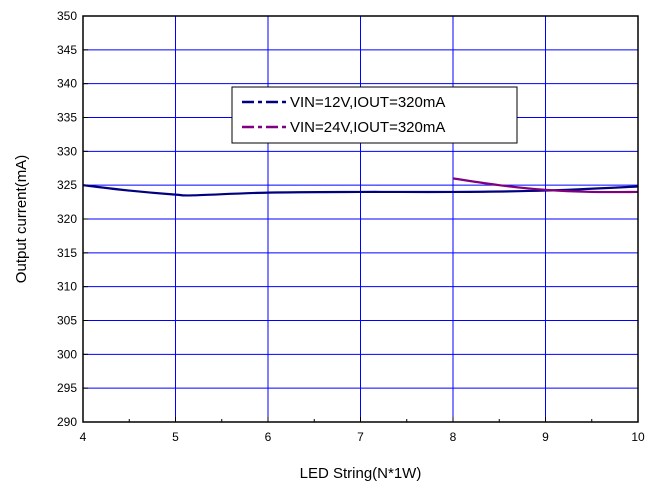  I want to click on series-lines, so click(360, 187).